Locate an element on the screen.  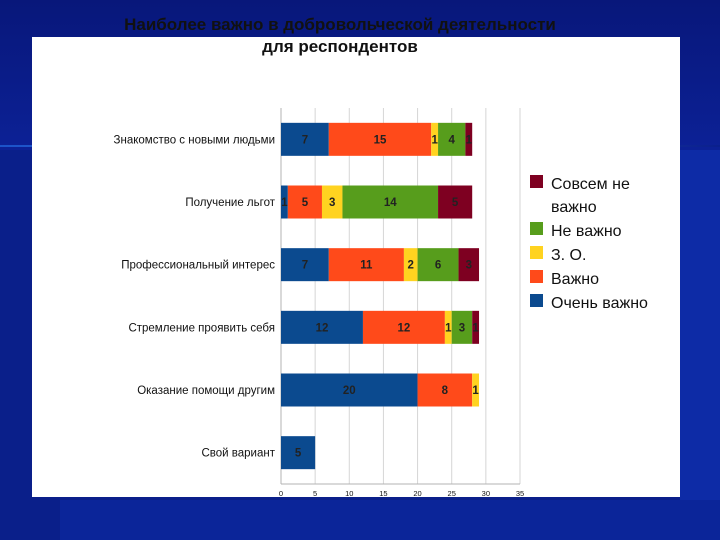
bar-label-0-0: 7 is located at coordinates (305, 140).